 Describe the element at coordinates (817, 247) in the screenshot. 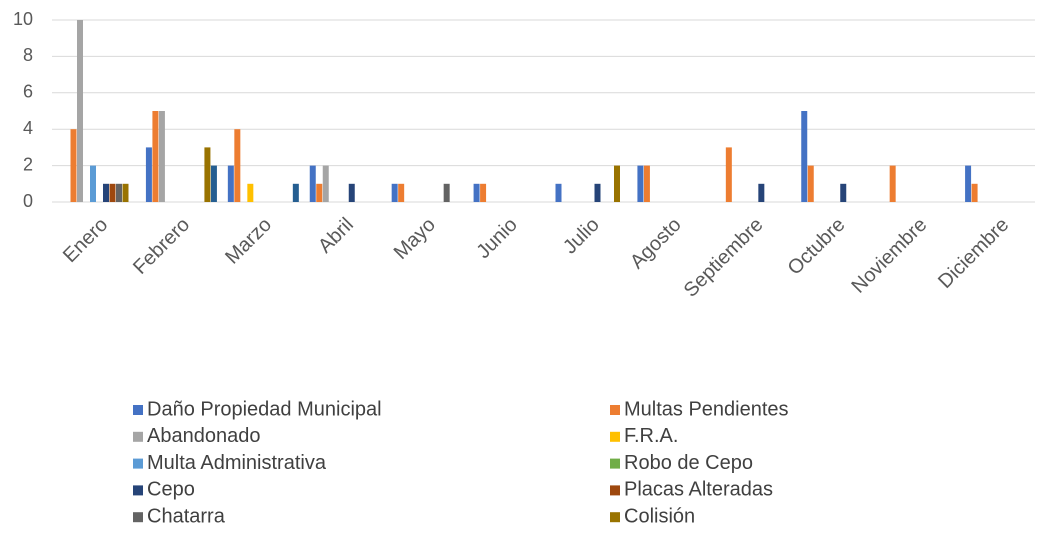

I see `x-tick-label: Octubre` at that location.